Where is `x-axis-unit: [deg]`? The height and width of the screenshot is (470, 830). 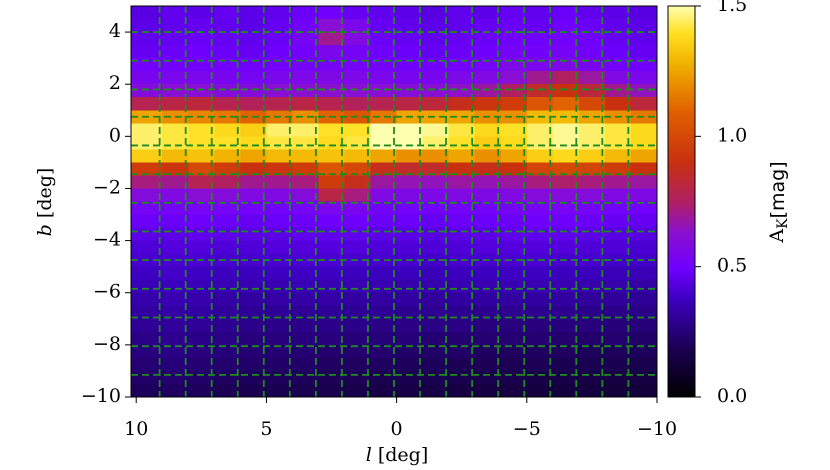 x-axis-unit: [deg] is located at coordinates (403, 455).